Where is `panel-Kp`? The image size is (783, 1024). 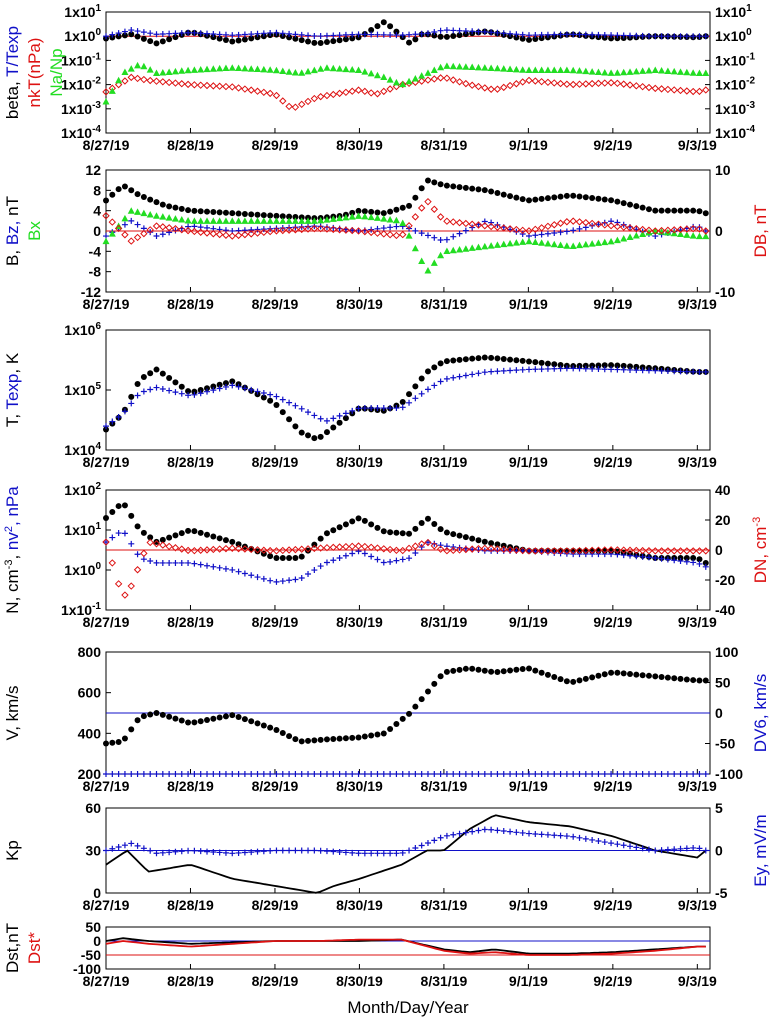
panel-Kp is located at coordinates (407, 850).